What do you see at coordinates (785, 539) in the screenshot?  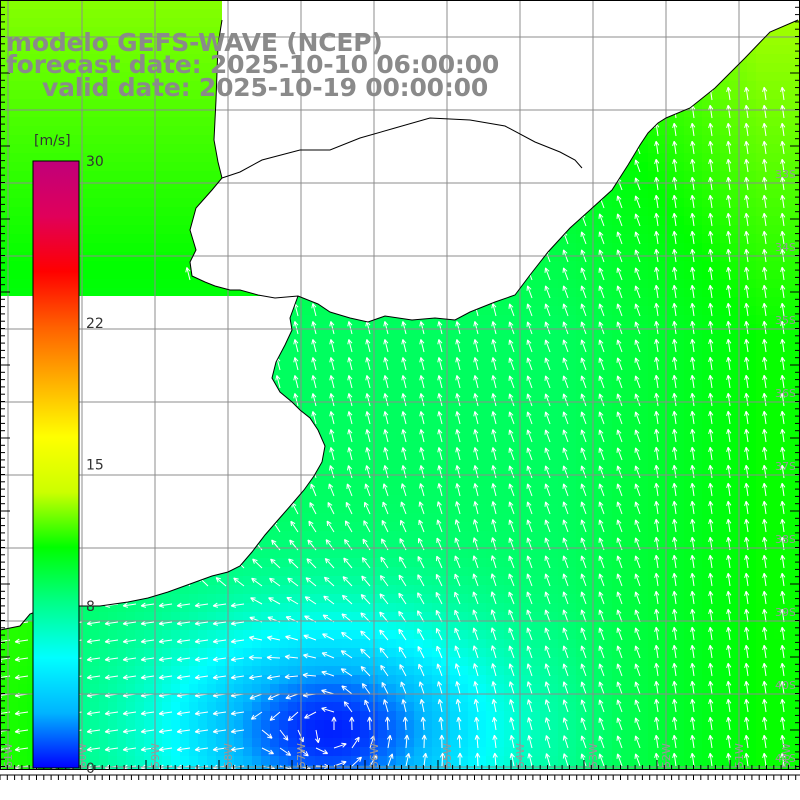 I see `latitude-label: 38S` at bounding box center [785, 539].